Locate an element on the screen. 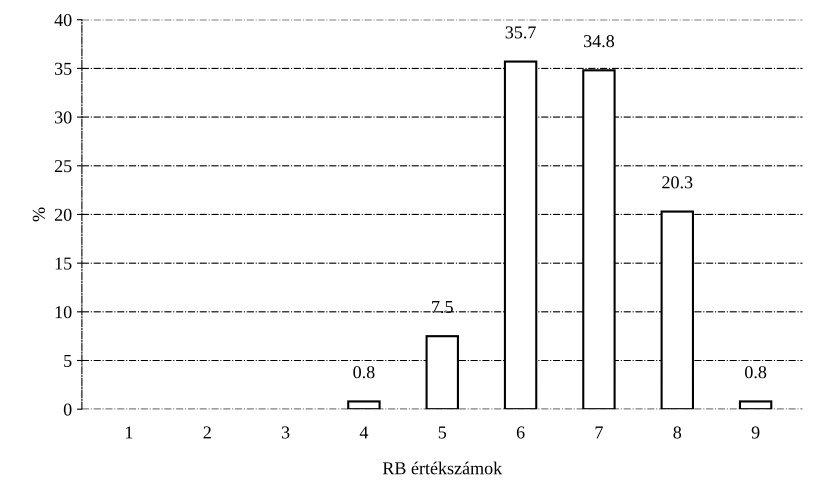 This screenshot has width=819, height=493. y-tick-label: 25 is located at coordinates (63, 166).